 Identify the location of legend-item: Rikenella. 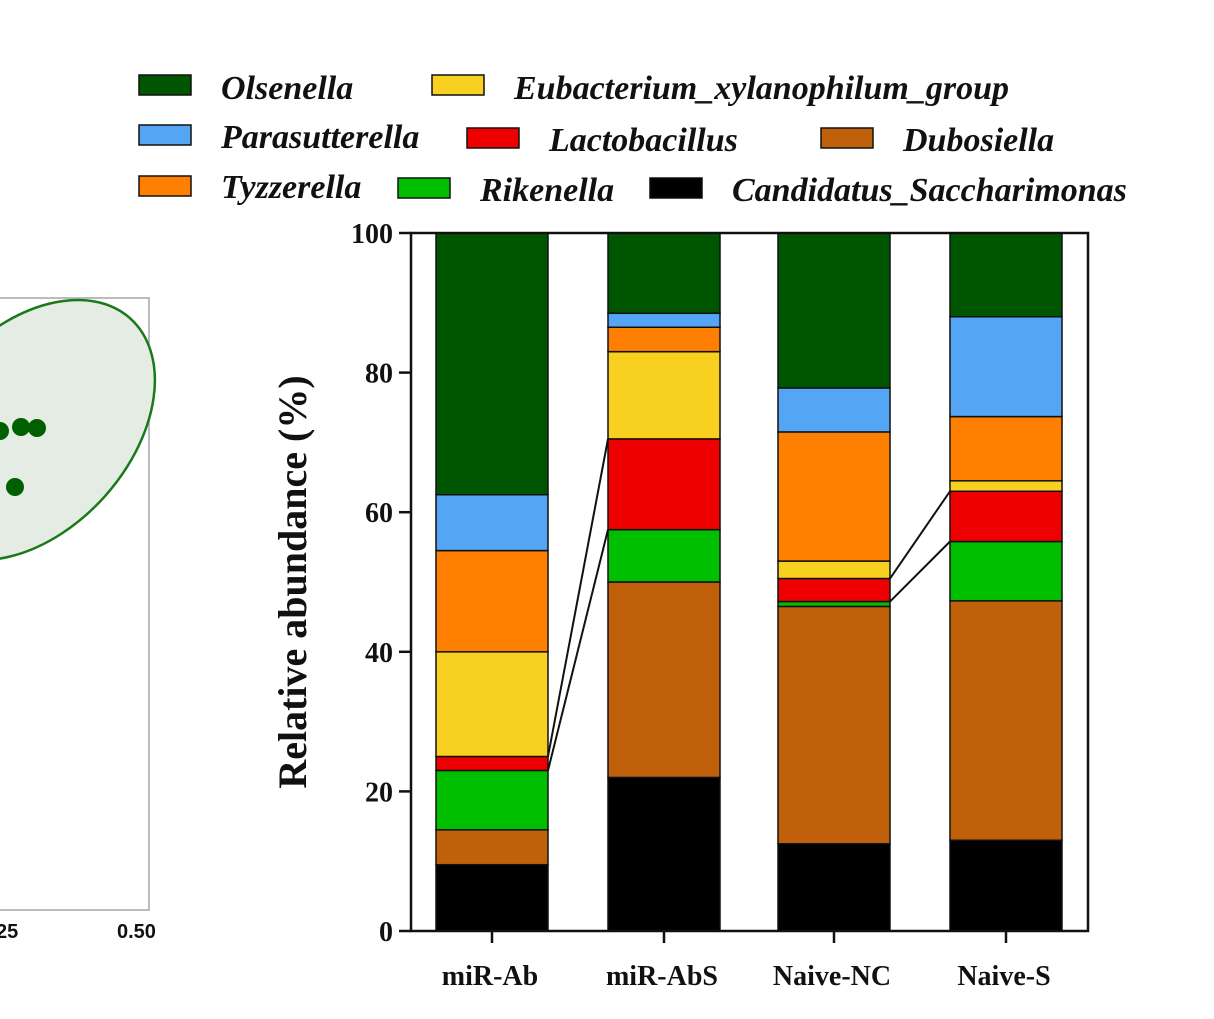
(505, 190).